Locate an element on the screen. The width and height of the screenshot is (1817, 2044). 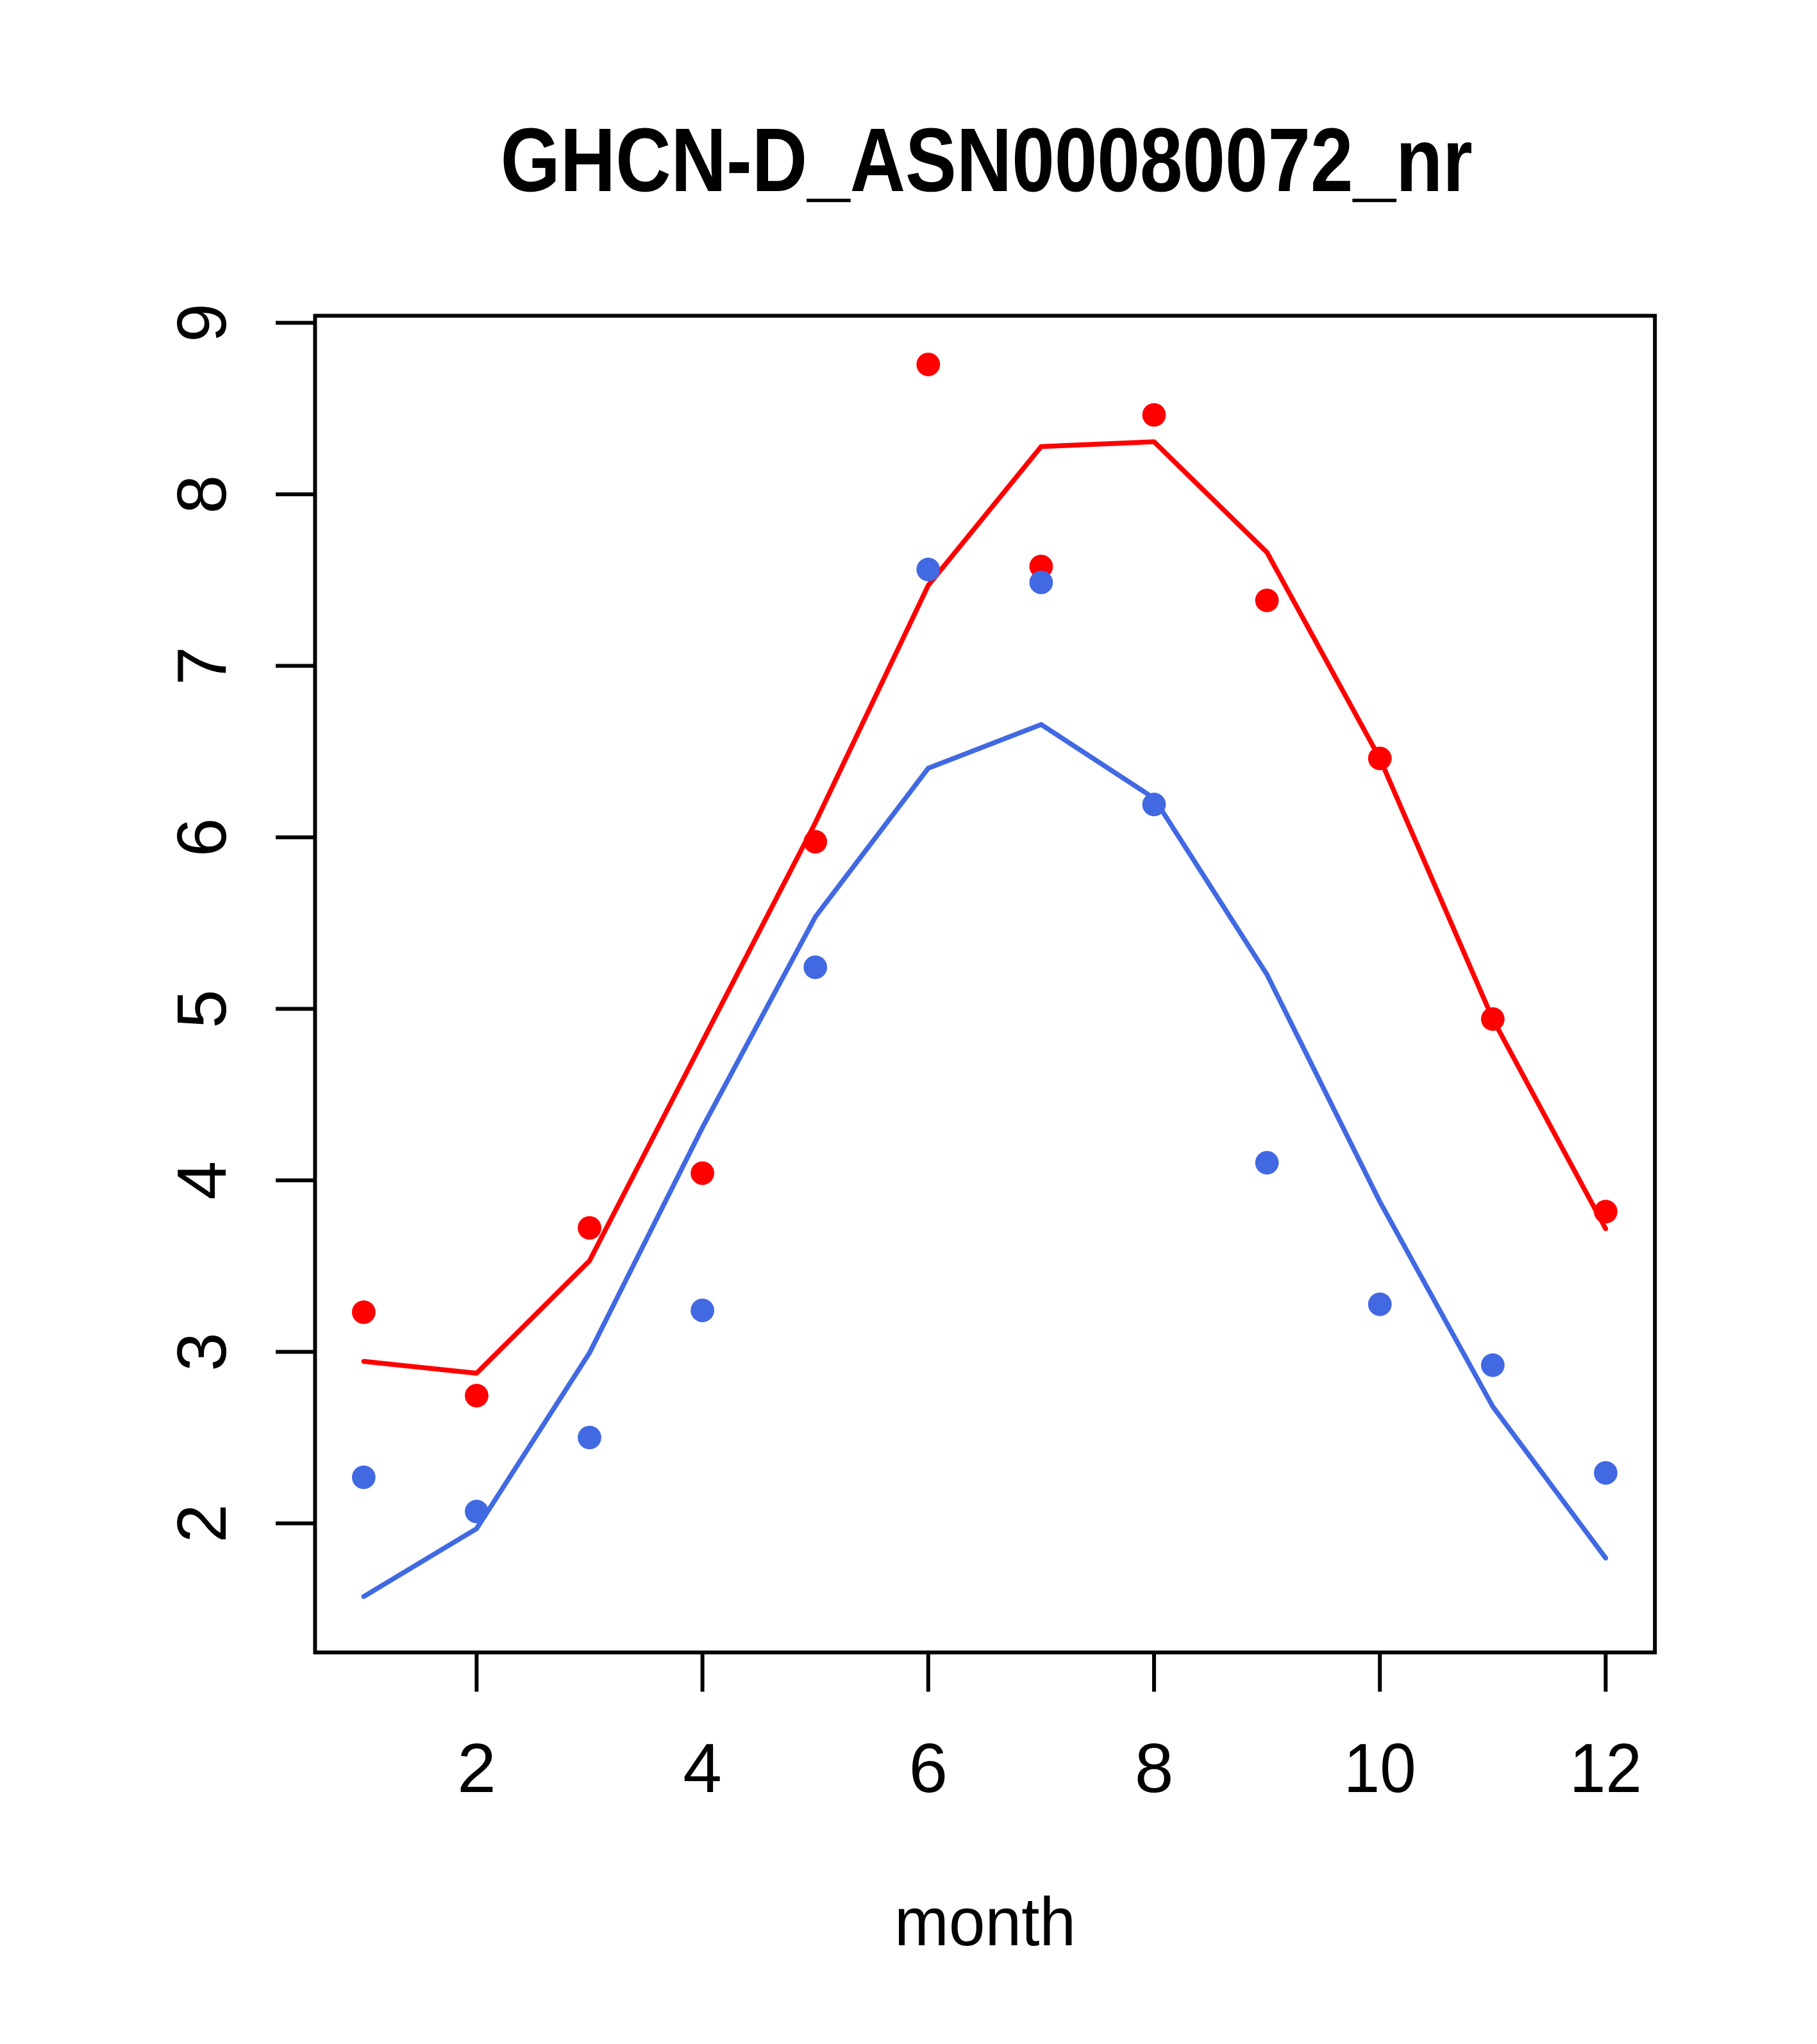
svg-text: 12 is located at coordinates (1606, 1768).